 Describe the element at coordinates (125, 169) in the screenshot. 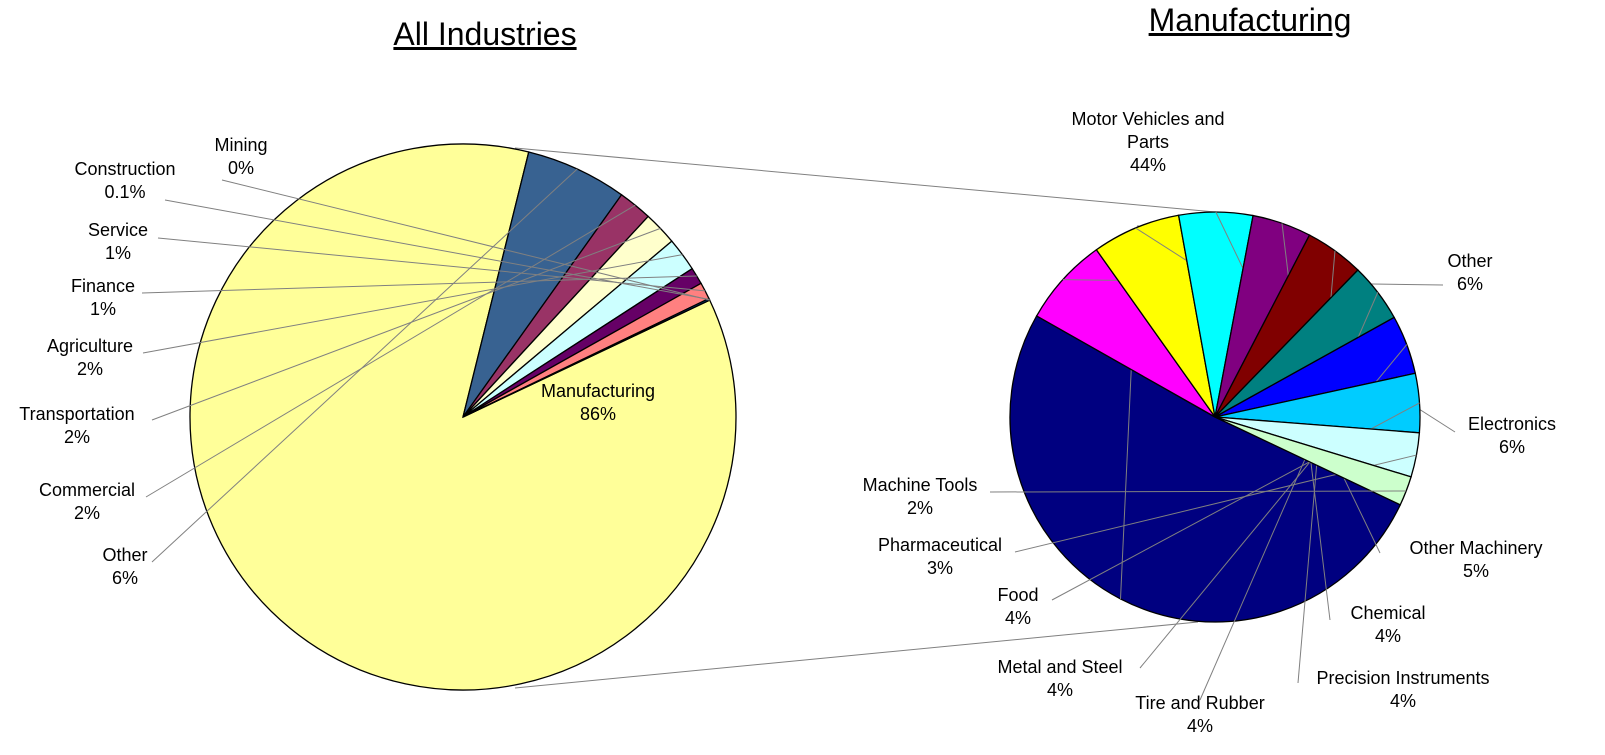

I see `label-name: Construction` at that location.